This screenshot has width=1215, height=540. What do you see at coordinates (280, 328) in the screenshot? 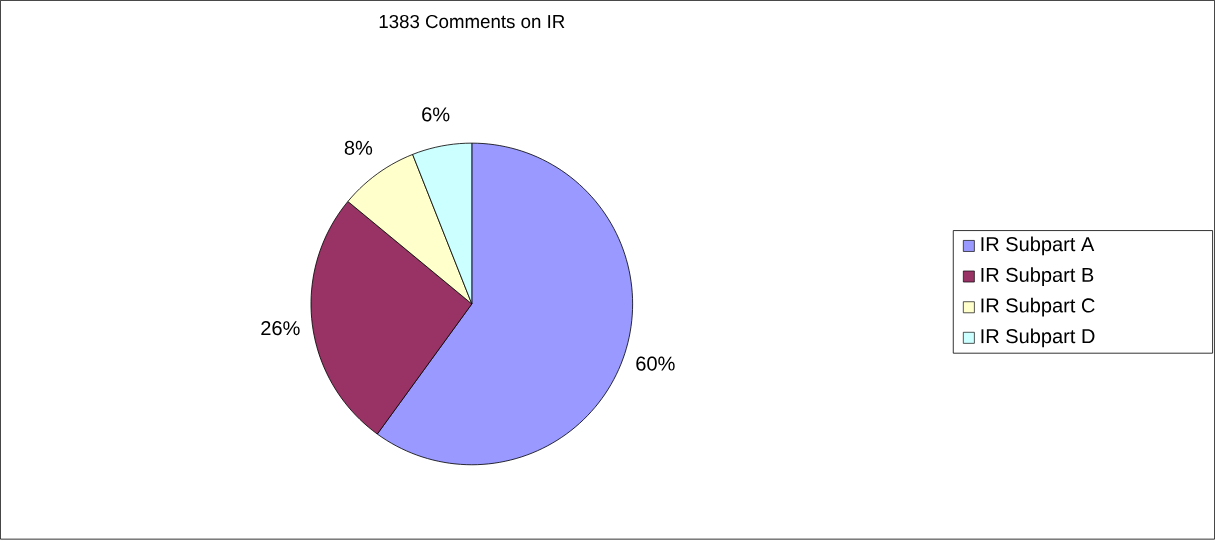
I see `data-label: 26%` at bounding box center [280, 328].